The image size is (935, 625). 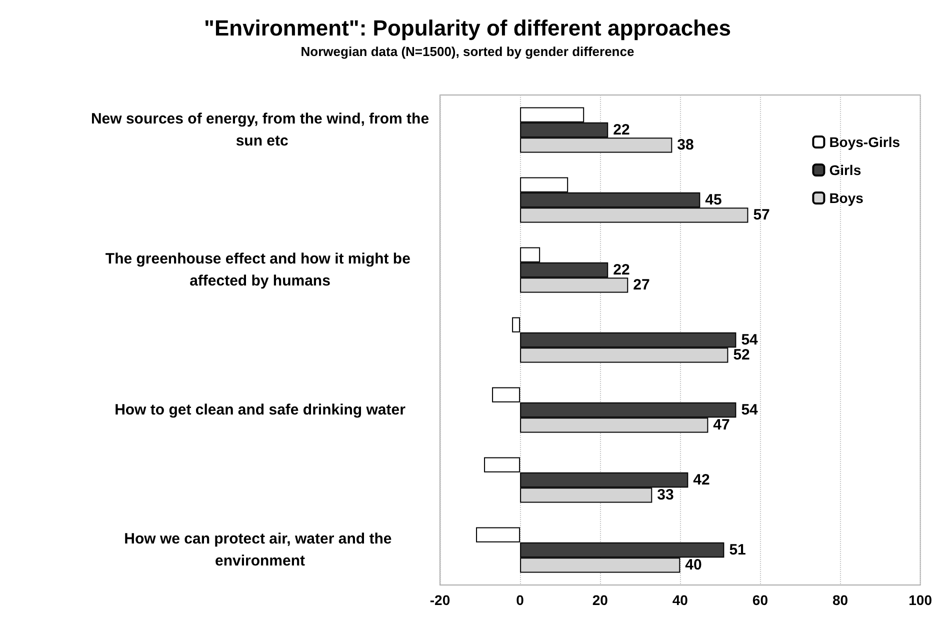 I want to click on data-label: 33, so click(x=665, y=495).